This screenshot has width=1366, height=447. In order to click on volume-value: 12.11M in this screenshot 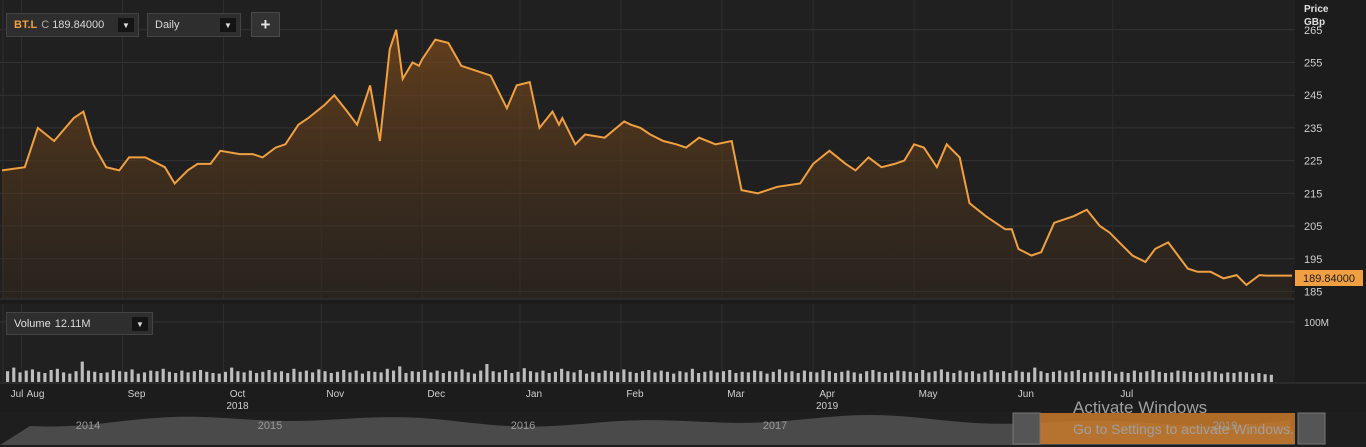, I will do `click(72, 323)`.